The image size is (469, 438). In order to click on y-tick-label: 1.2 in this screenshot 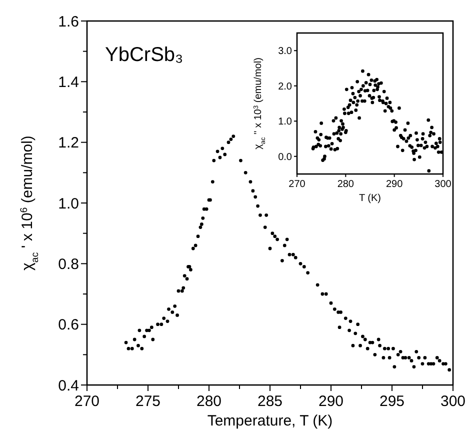, I will do `click(68, 143)`.